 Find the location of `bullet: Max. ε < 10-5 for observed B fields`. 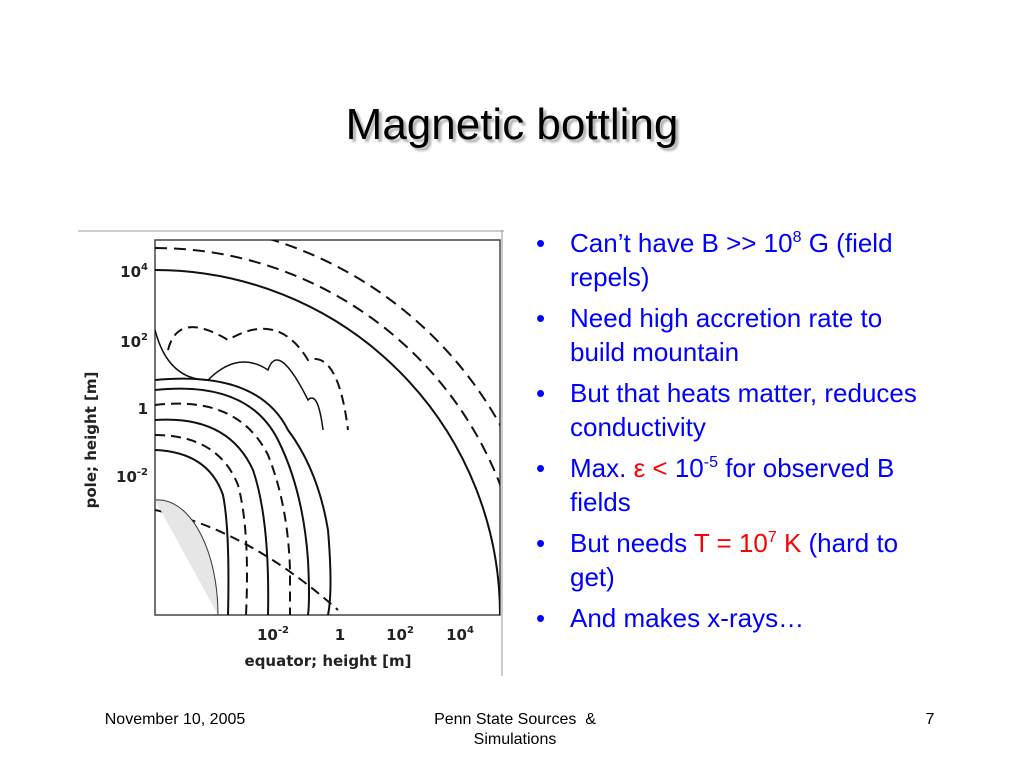

bullet: Max. ε < 10-5 for observed B fields is located at coordinates (732, 485).